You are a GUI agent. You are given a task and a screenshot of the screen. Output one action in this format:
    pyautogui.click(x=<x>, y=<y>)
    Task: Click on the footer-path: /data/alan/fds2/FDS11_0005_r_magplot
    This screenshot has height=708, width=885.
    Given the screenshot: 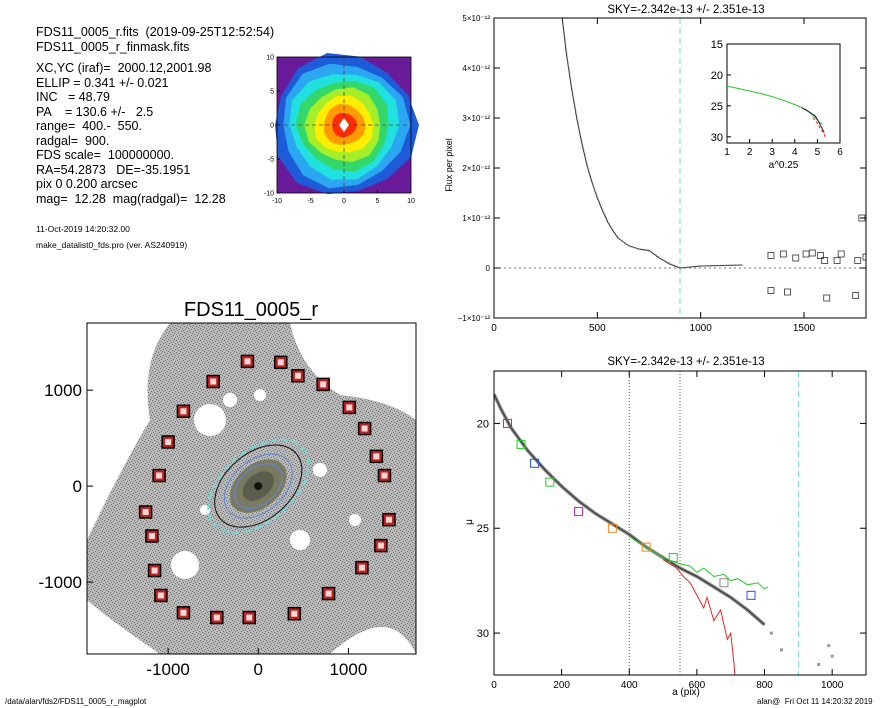 What is the action you would take?
    pyautogui.click(x=76, y=701)
    